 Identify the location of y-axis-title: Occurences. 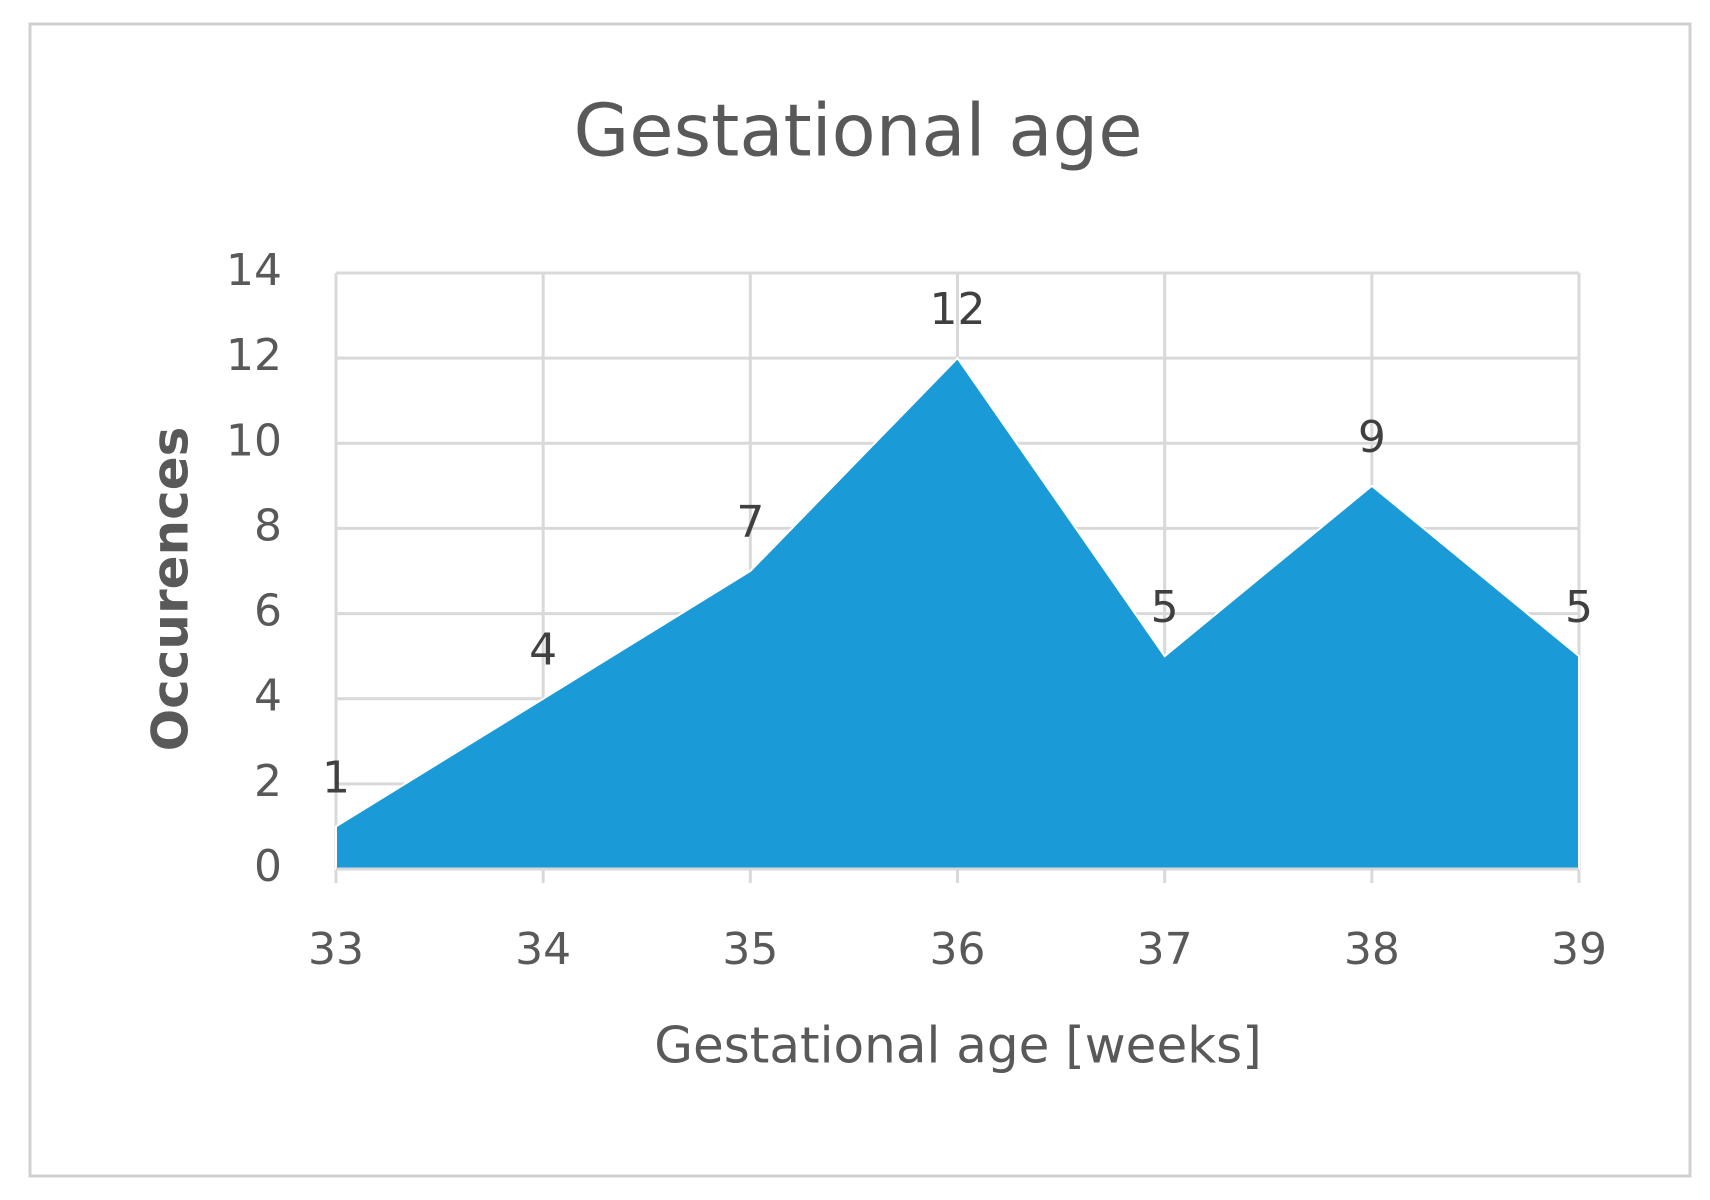
(171, 589).